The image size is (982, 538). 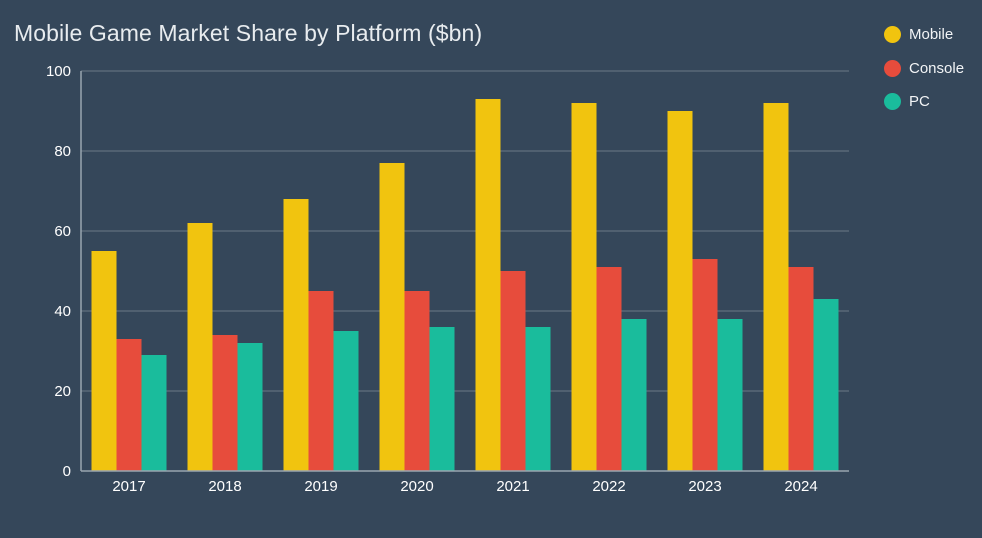 What do you see at coordinates (129, 405) in the screenshot?
I see `bar-console-2017` at bounding box center [129, 405].